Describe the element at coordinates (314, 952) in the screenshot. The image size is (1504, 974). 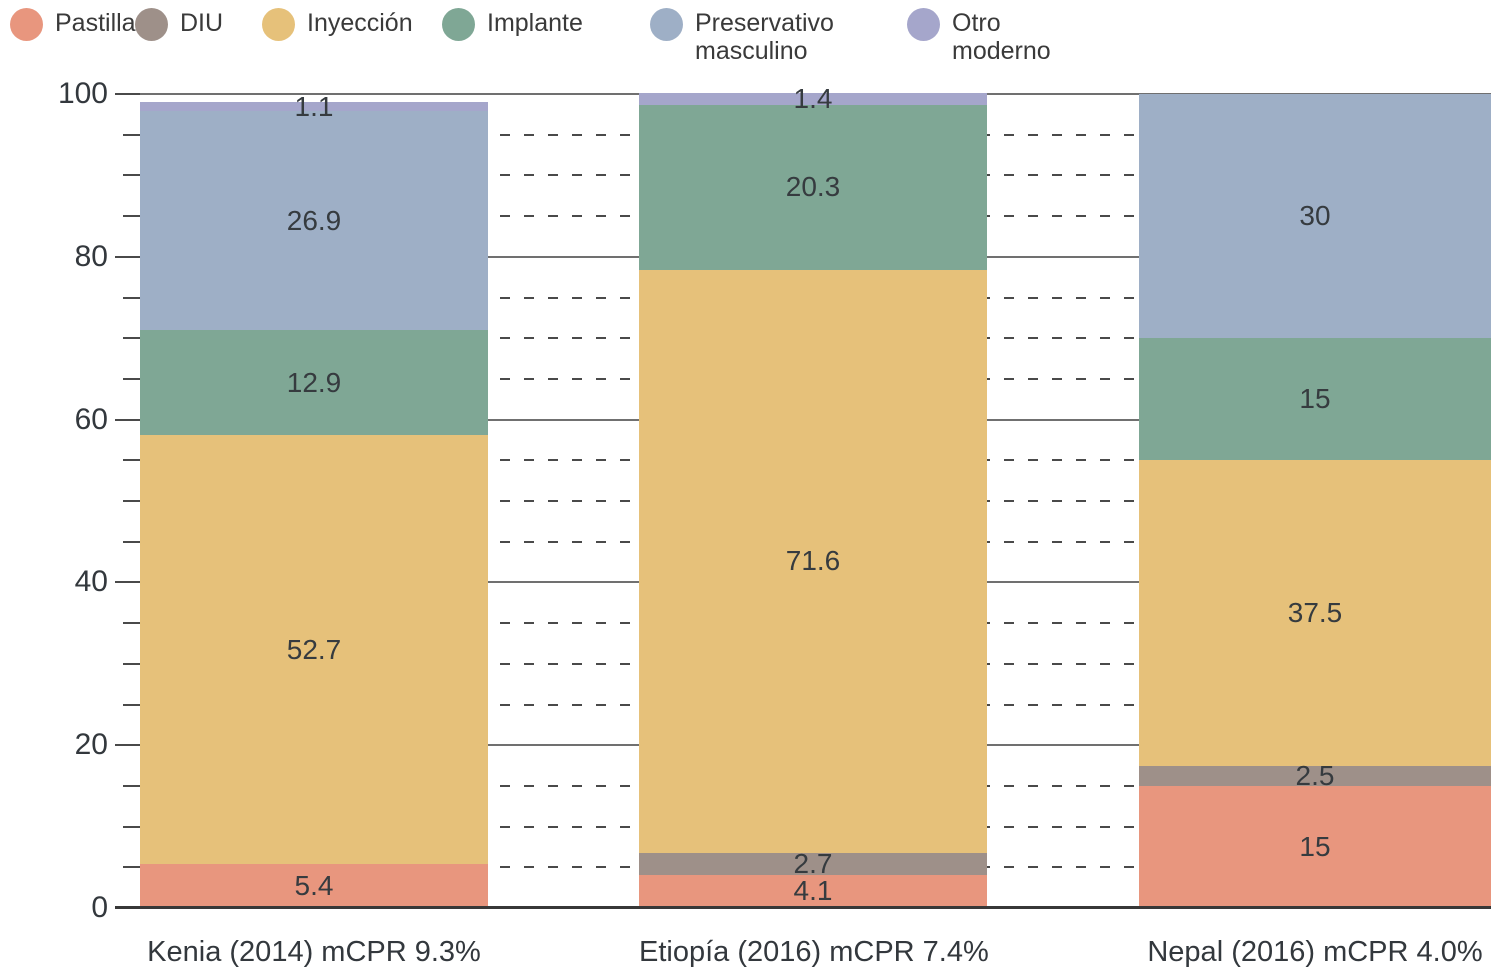
I see `x-axis-label-kenia: Kenia (2014) mCPR 9.3%` at that location.